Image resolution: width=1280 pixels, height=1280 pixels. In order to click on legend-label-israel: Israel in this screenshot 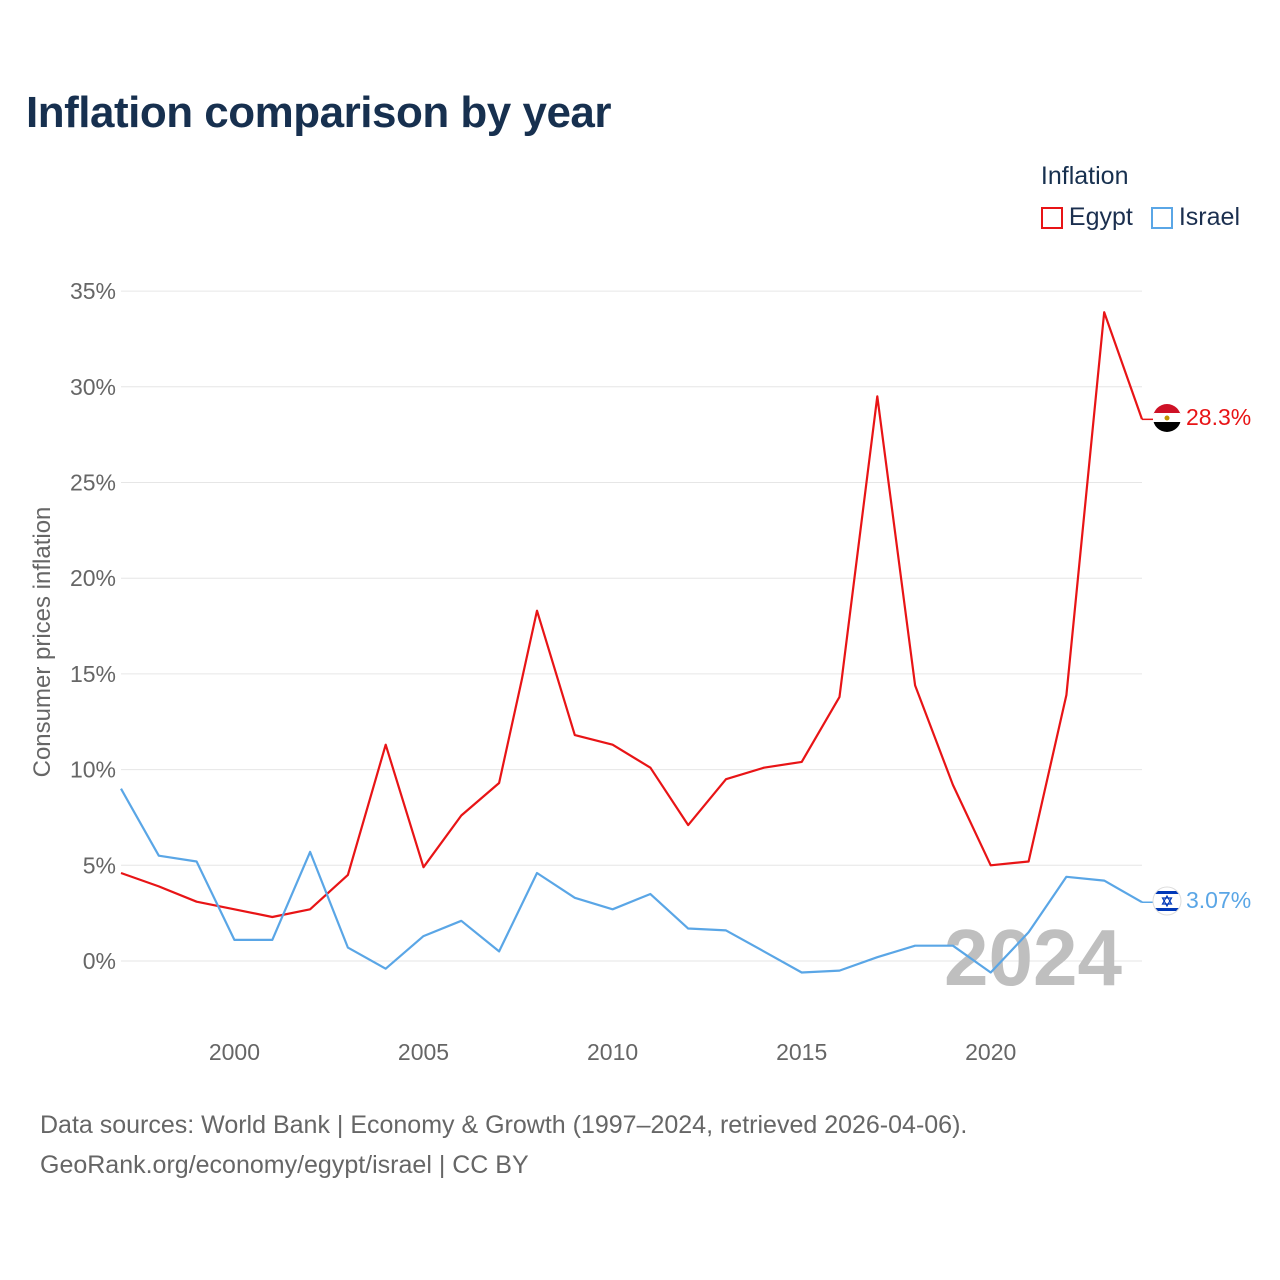, I will do `click(1209, 217)`.